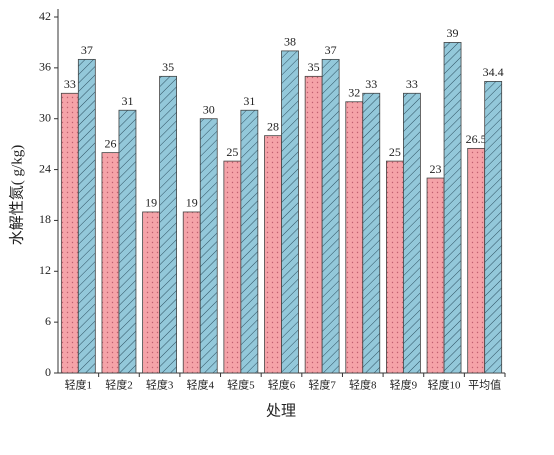 The width and height of the screenshot is (554, 455). Describe the element at coordinates (404, 385) in the screenshot. I see `x-tick-label: 轻度9` at that location.